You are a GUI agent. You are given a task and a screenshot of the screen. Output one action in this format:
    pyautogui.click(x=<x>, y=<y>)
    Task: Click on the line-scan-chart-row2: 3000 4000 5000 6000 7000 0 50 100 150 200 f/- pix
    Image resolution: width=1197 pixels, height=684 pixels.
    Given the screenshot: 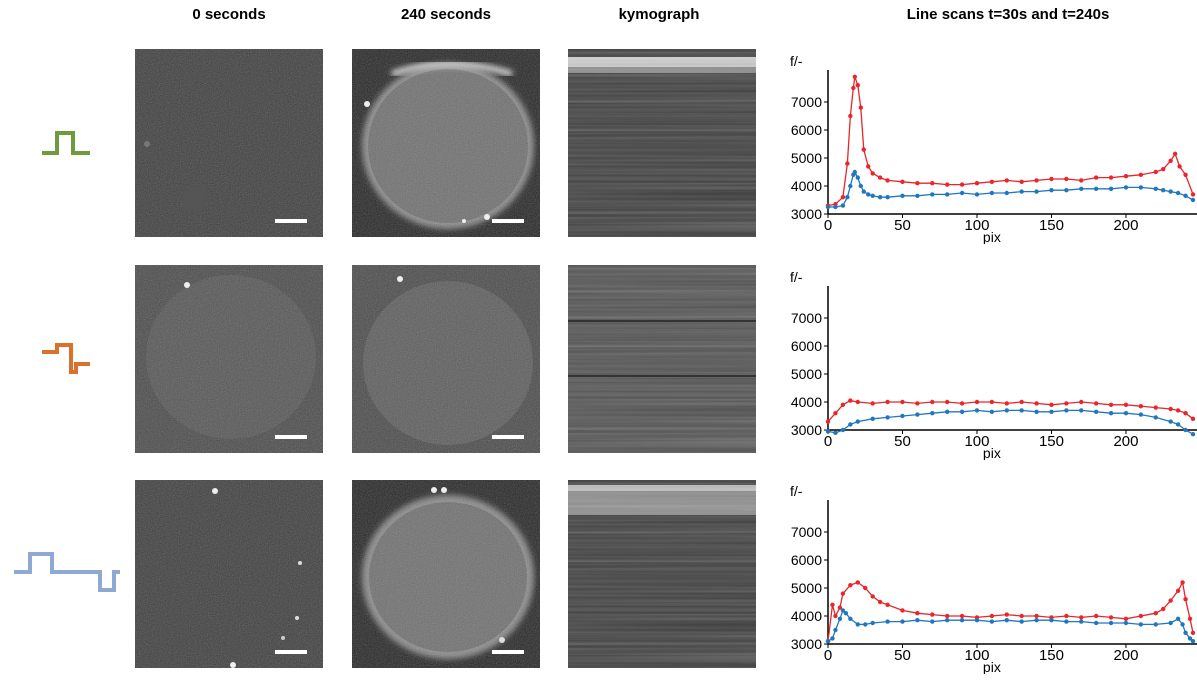 What is the action you would take?
    pyautogui.click(x=982, y=361)
    